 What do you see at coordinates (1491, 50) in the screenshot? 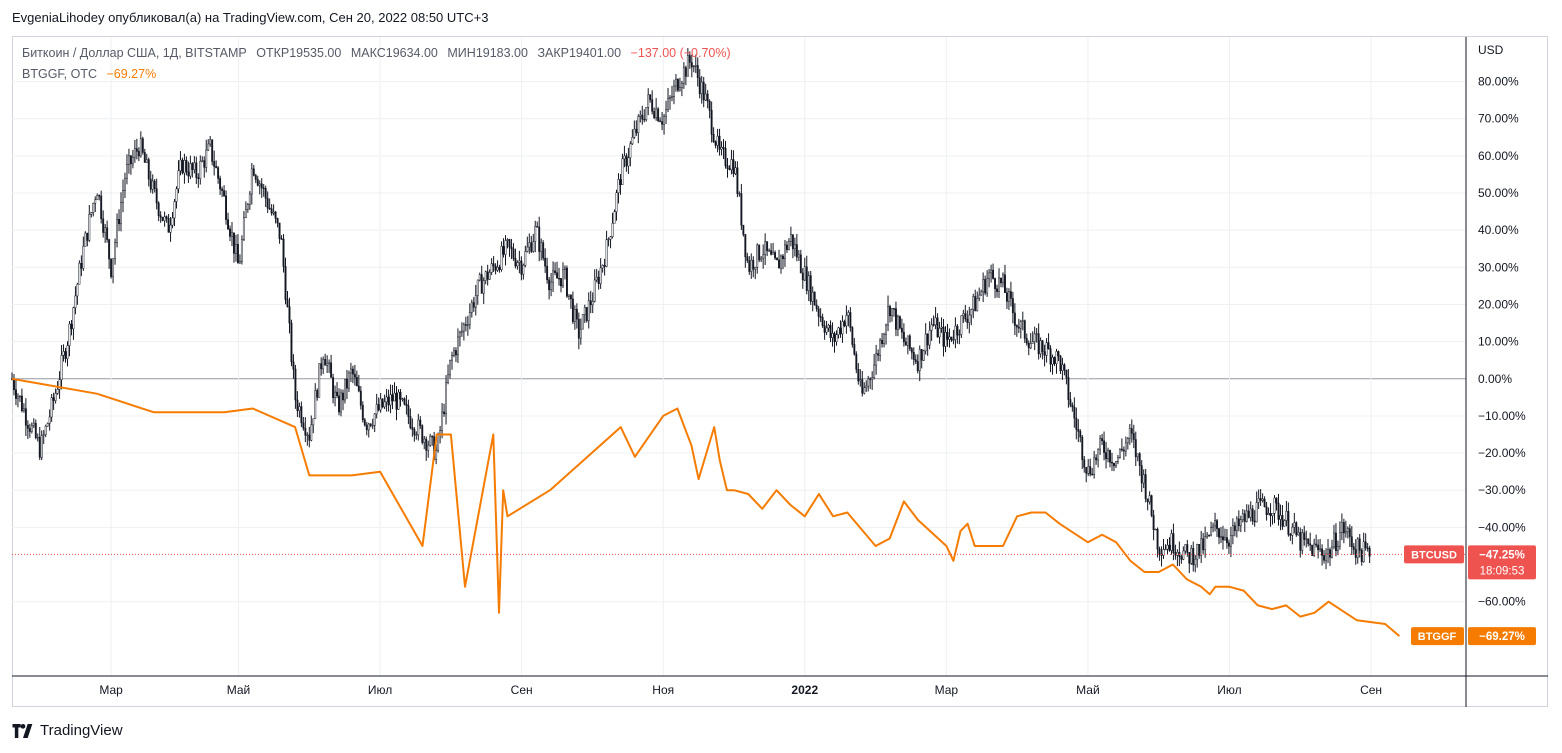
I see `y-axis-unit-label: USD` at bounding box center [1491, 50].